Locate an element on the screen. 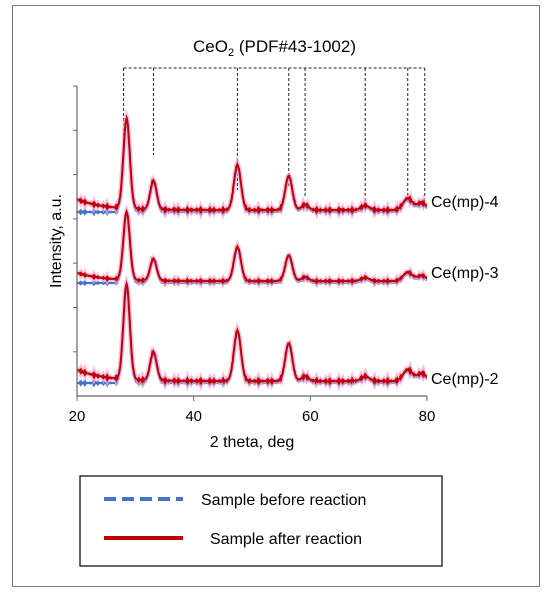  title-reference: (PDF#43-1002) is located at coordinates (295, 46).